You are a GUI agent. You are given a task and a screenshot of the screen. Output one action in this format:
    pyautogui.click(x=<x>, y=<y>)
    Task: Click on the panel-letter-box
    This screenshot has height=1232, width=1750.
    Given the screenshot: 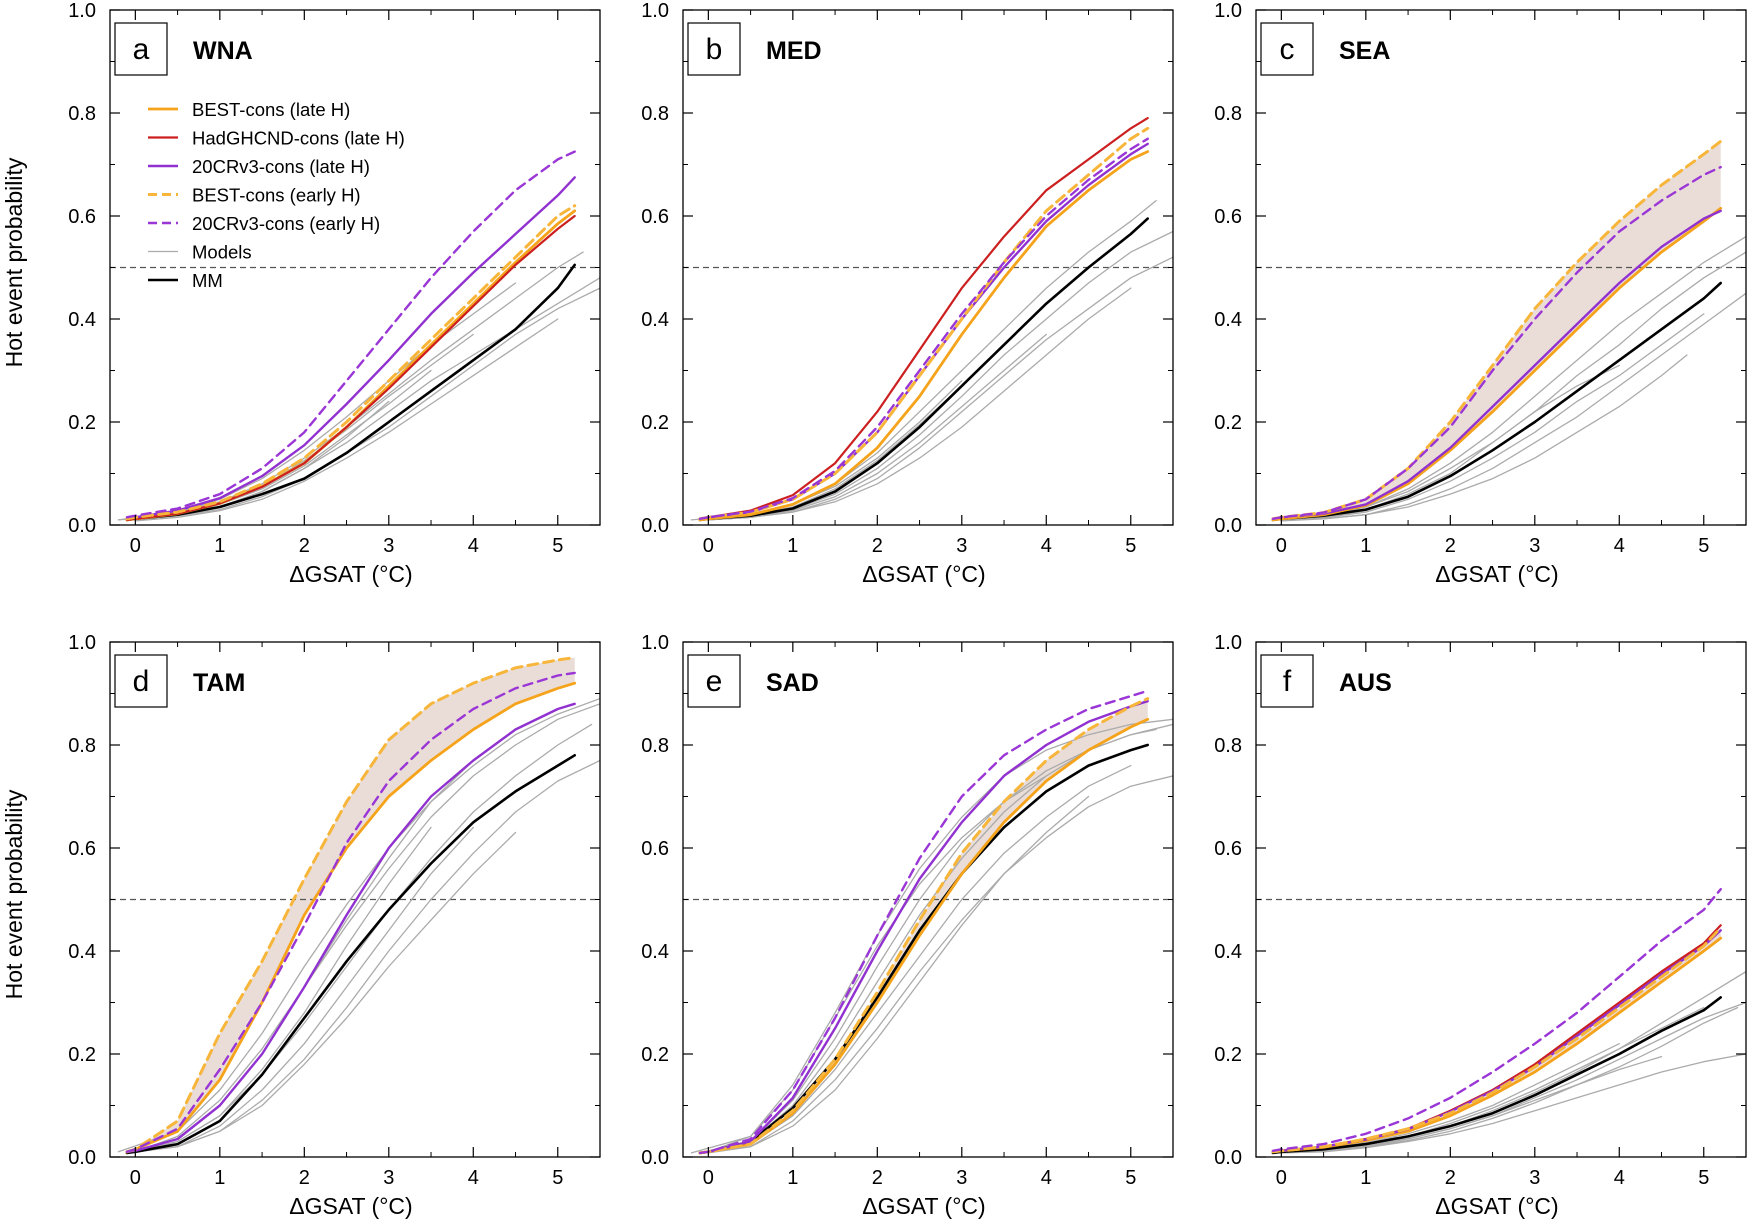 What is the action you would take?
    pyautogui.click(x=714, y=681)
    